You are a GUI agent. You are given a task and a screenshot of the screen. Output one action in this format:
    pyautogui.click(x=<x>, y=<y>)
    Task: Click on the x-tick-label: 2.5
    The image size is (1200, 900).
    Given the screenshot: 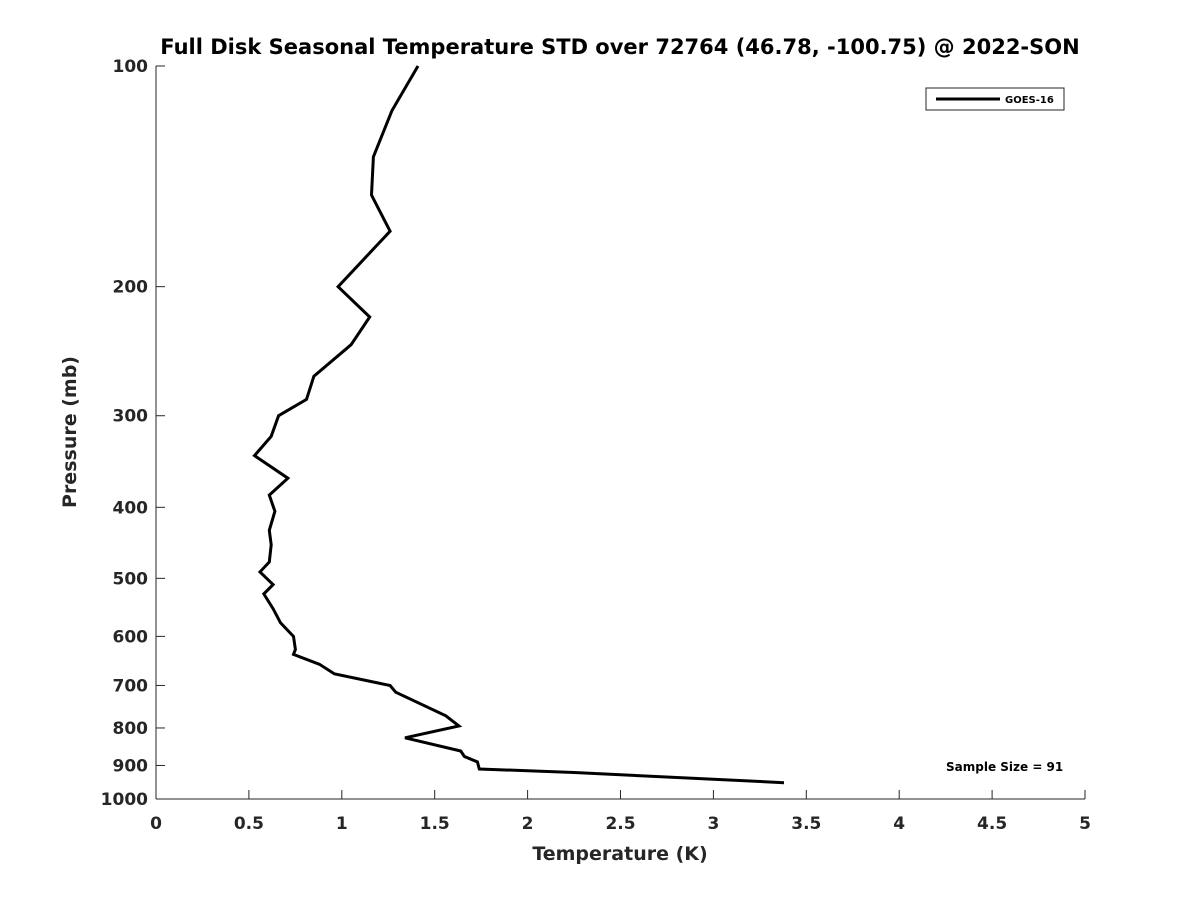 What is the action you would take?
    pyautogui.click(x=620, y=824)
    